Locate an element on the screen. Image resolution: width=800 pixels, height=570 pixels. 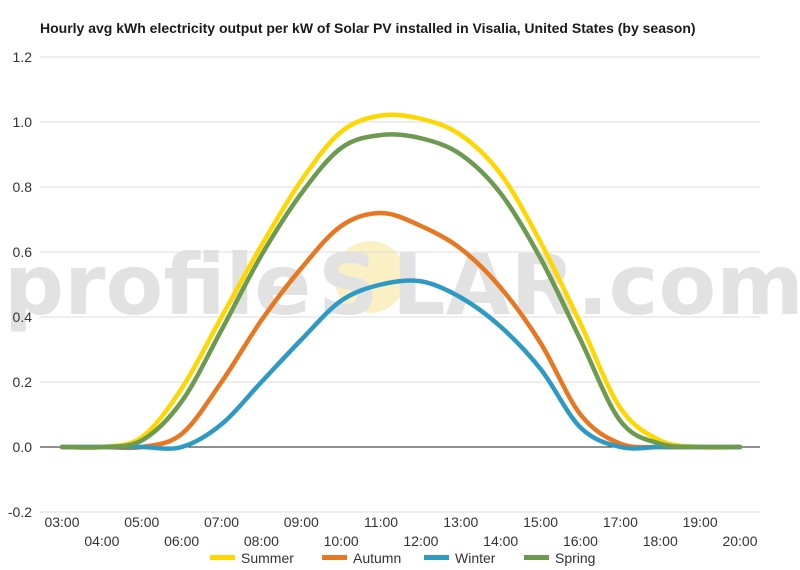
legend: Summer Autumn Winter Spring is located at coordinates (402, 558).